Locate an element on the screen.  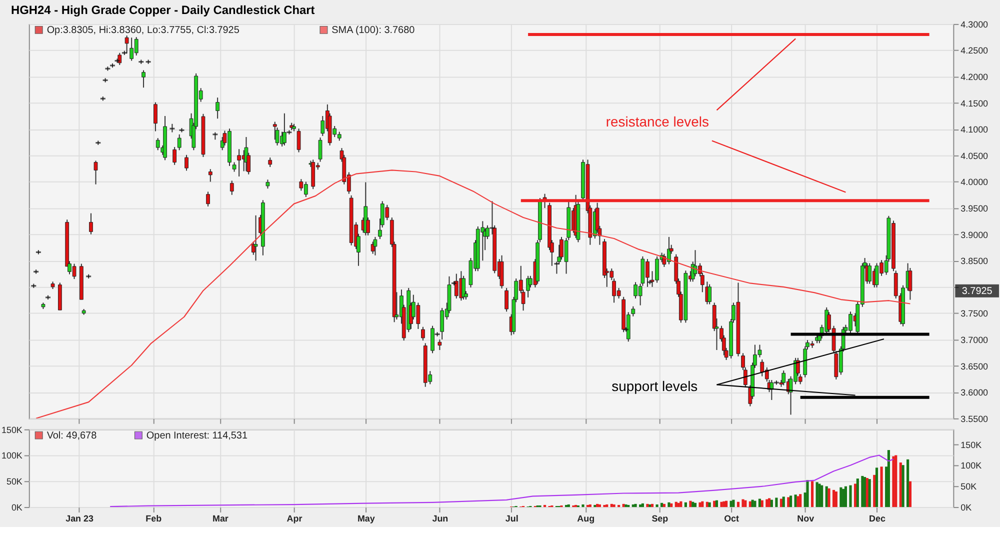
y-tick-label: 4.0000 is located at coordinates (974, 182).